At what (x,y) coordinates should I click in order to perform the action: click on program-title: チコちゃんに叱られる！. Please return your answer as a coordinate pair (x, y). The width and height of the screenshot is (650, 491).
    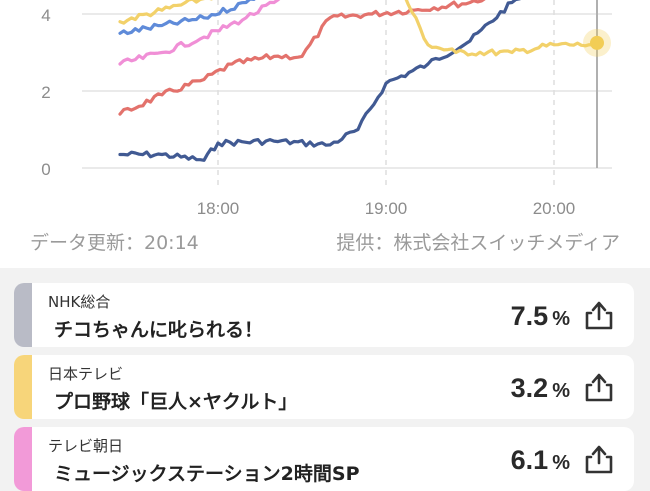
    Looking at the image, I should click on (159, 330).